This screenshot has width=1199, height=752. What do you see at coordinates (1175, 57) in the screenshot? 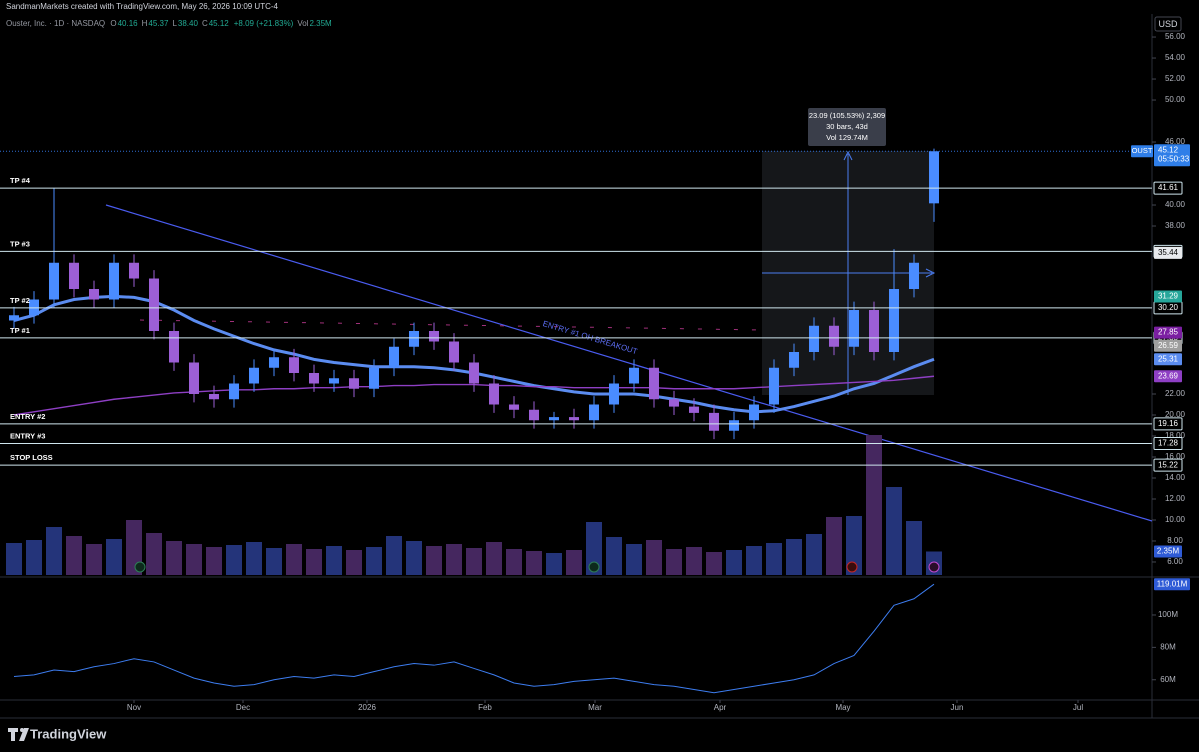
I see `y-tick-label: 54.00` at bounding box center [1175, 57].